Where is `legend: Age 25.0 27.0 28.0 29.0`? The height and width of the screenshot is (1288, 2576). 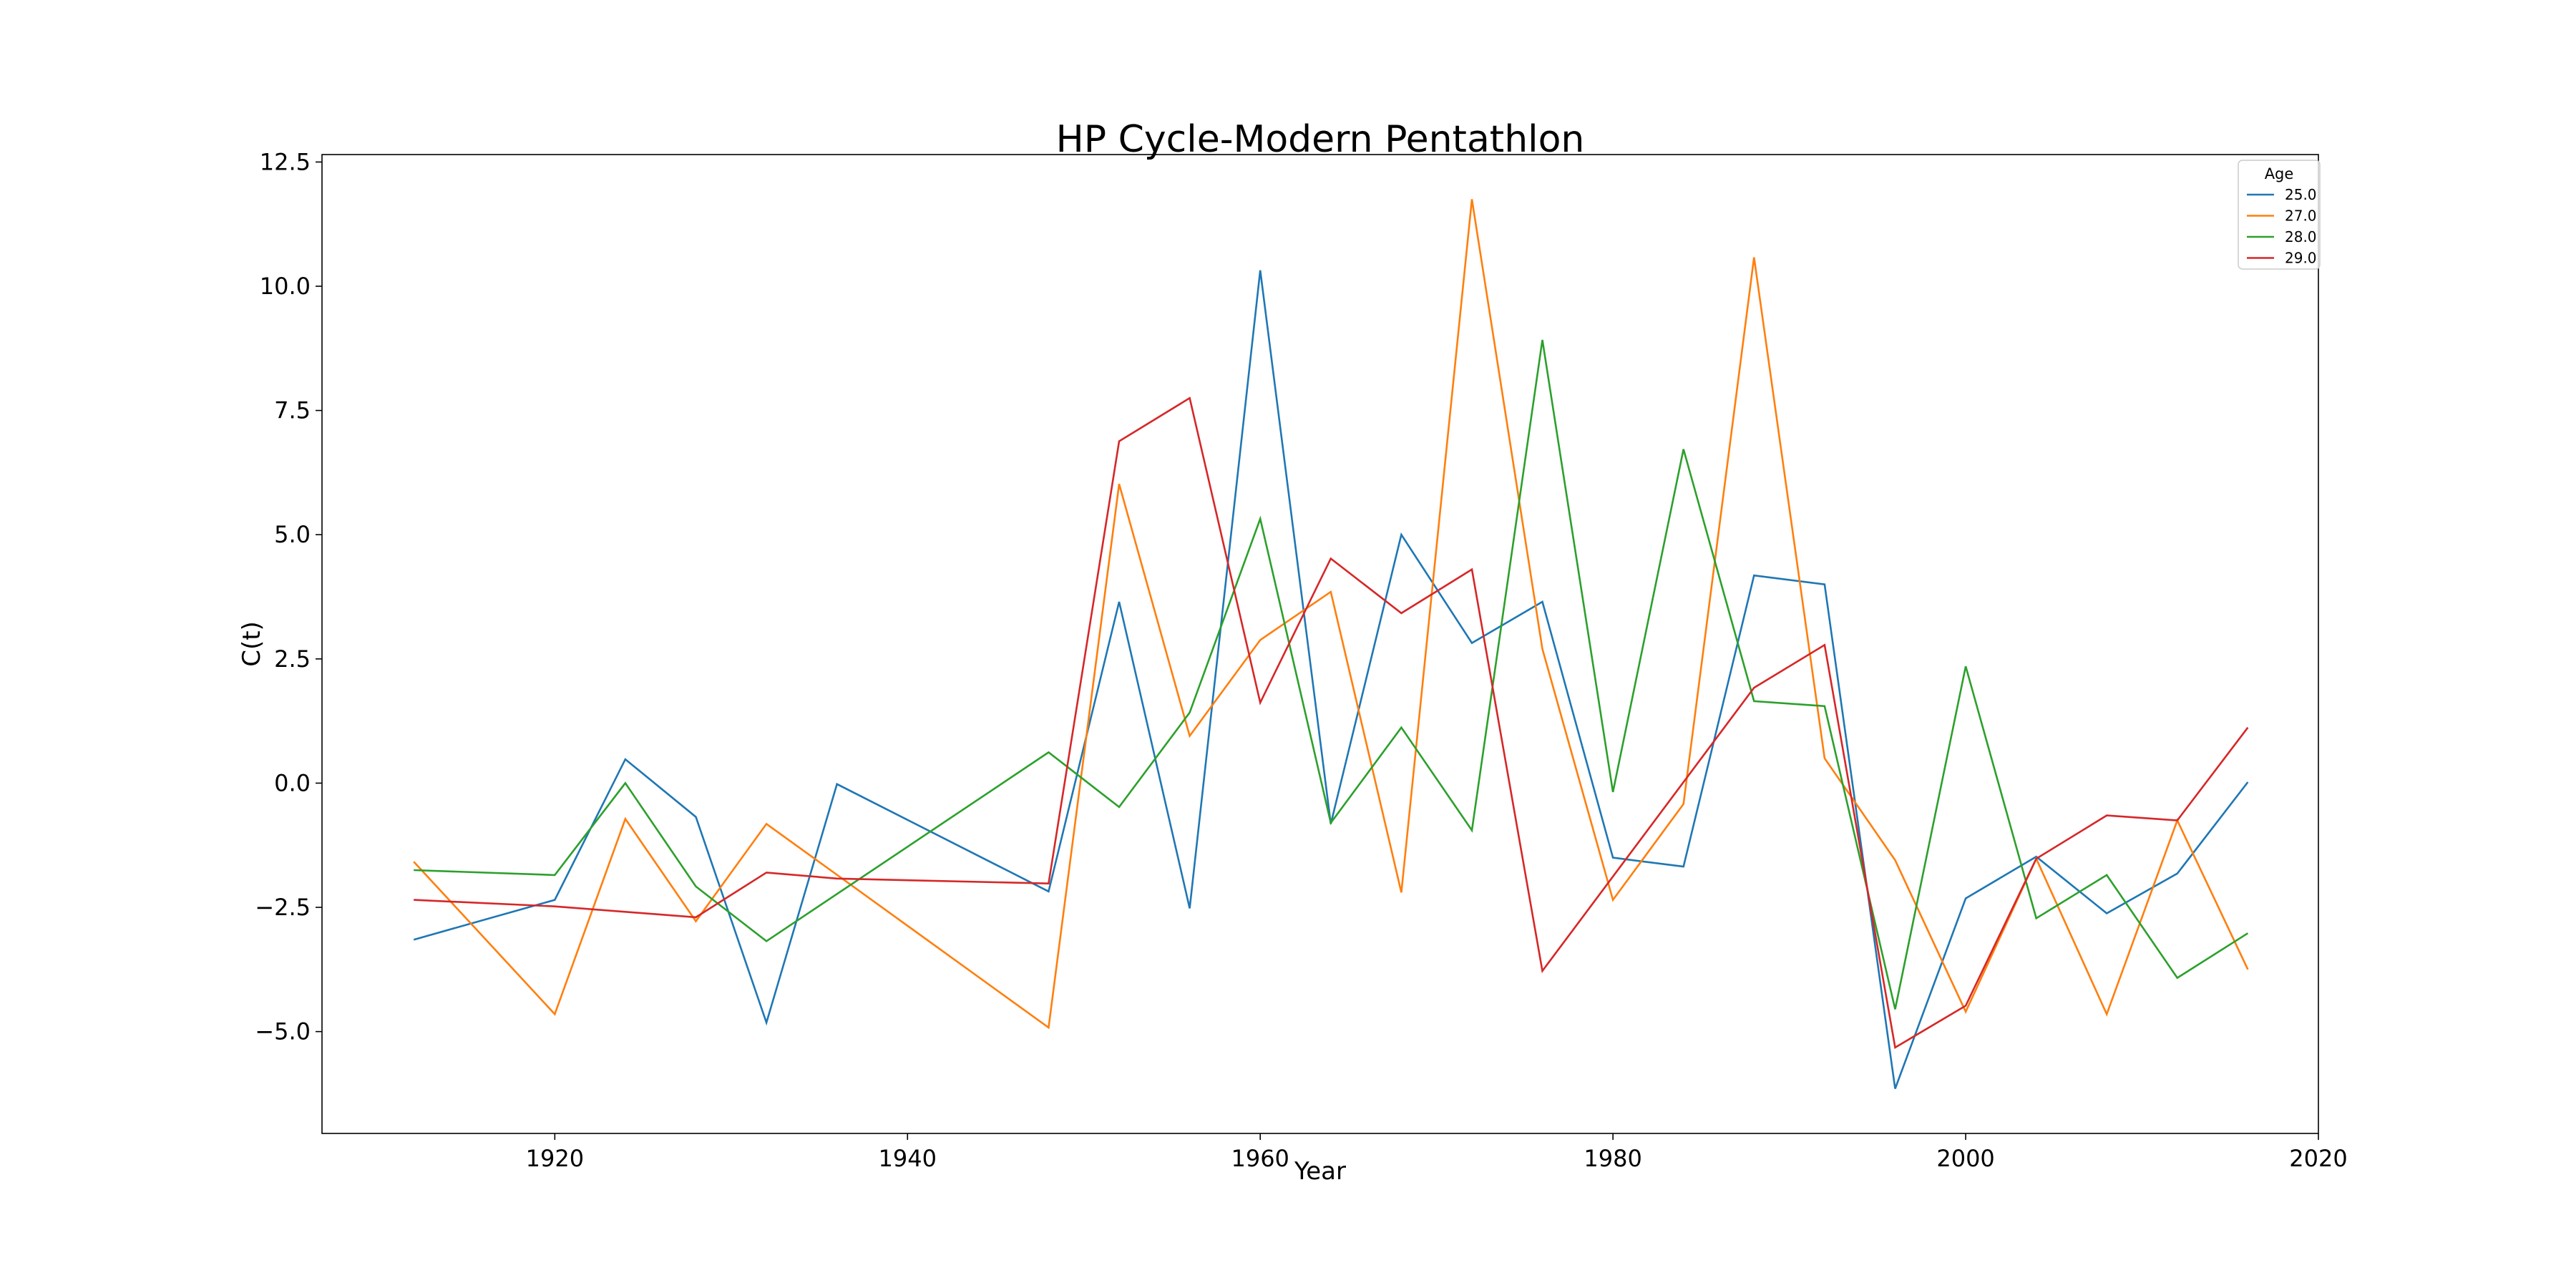 legend: Age 25.0 27.0 28.0 29.0 is located at coordinates (2279, 215).